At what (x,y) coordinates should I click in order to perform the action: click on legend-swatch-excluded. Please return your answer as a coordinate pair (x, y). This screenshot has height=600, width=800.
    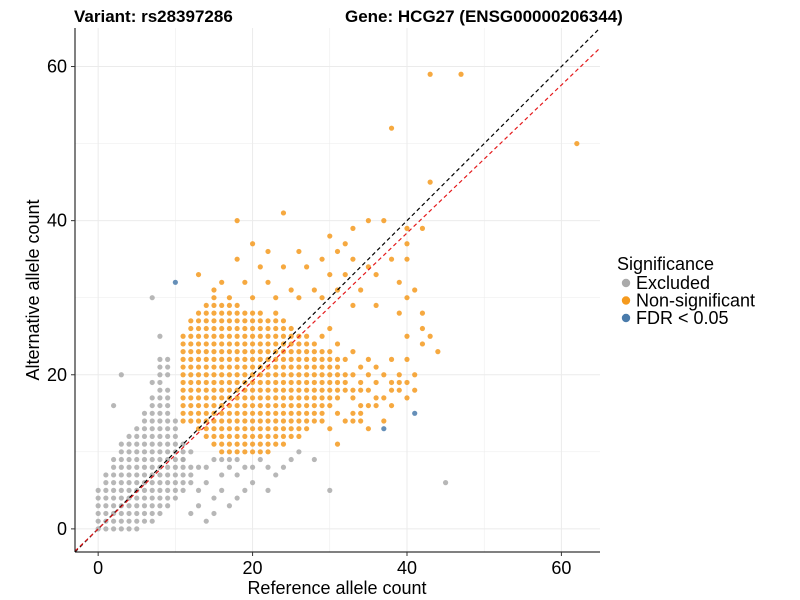
    Looking at the image, I should click on (626, 283).